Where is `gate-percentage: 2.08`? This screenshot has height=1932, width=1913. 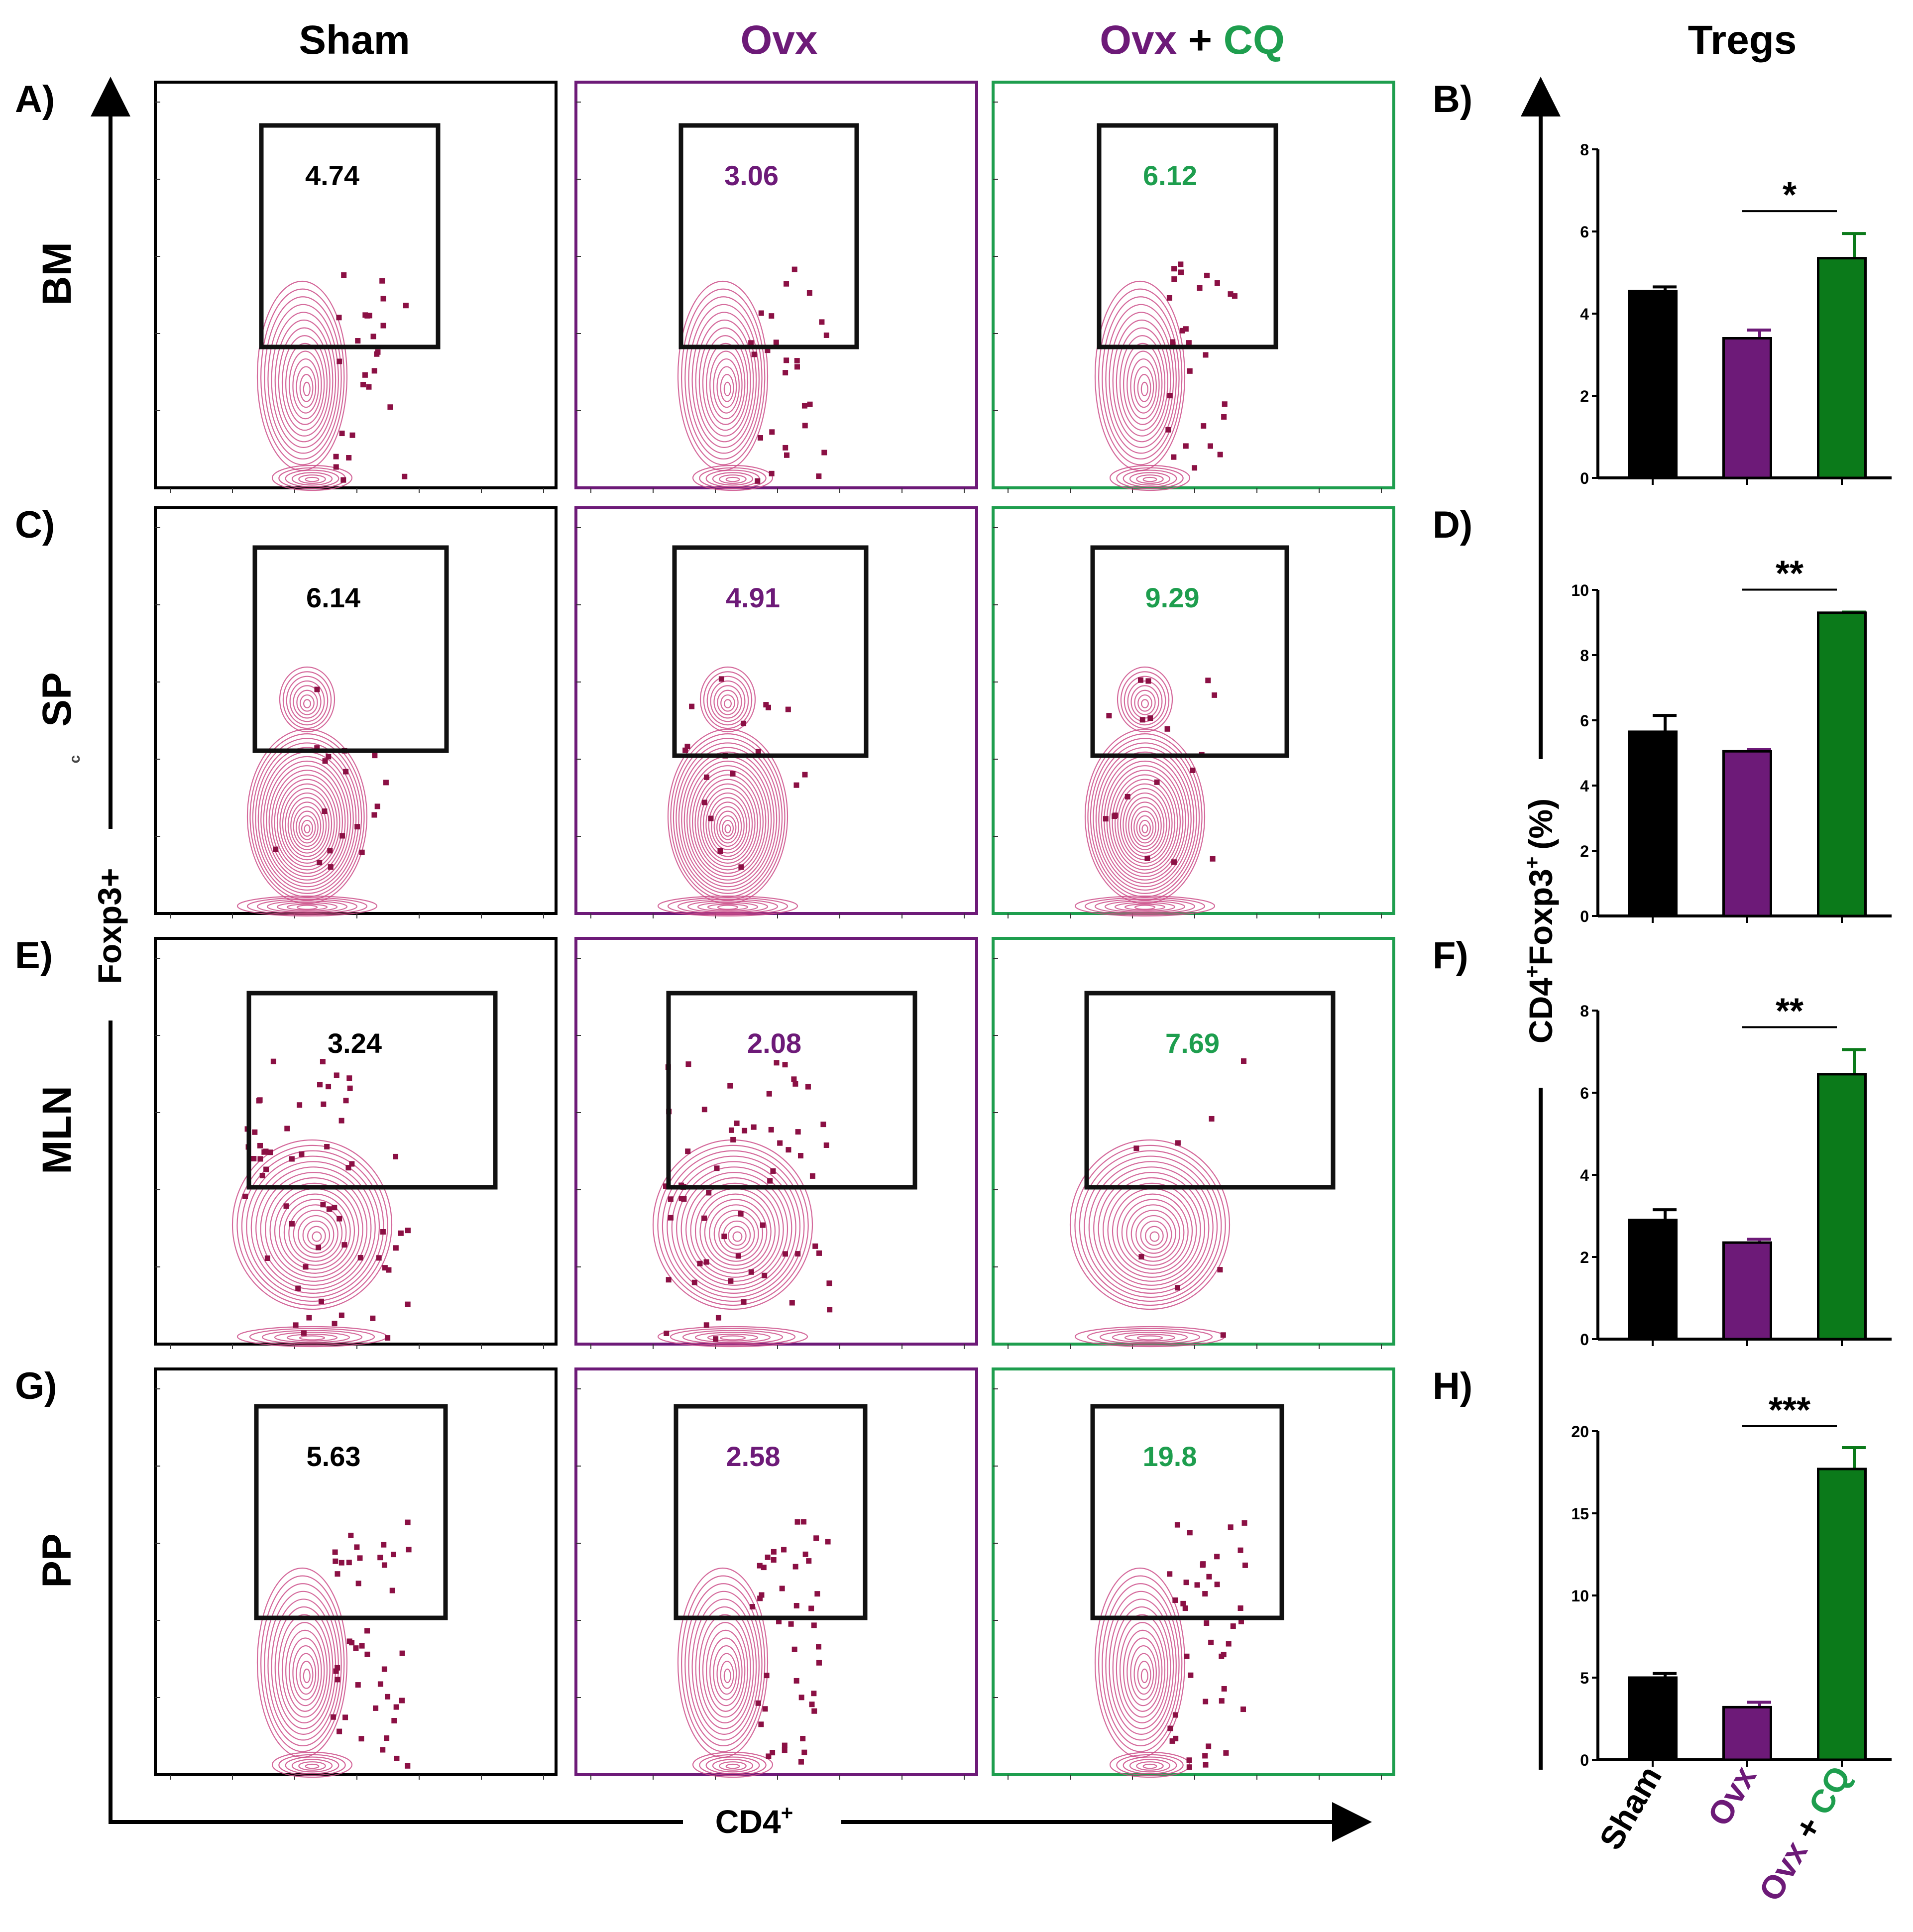
gate-percentage: 2.08 is located at coordinates (774, 1043).